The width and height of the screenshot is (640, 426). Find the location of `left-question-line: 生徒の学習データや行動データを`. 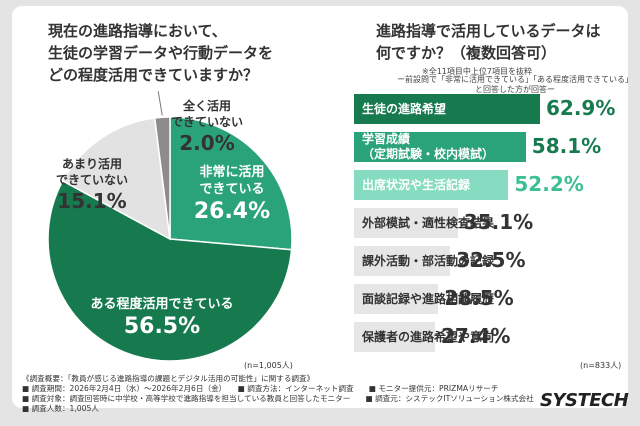

left-question-line: 生徒の学習データや行動データを is located at coordinates (161, 53).